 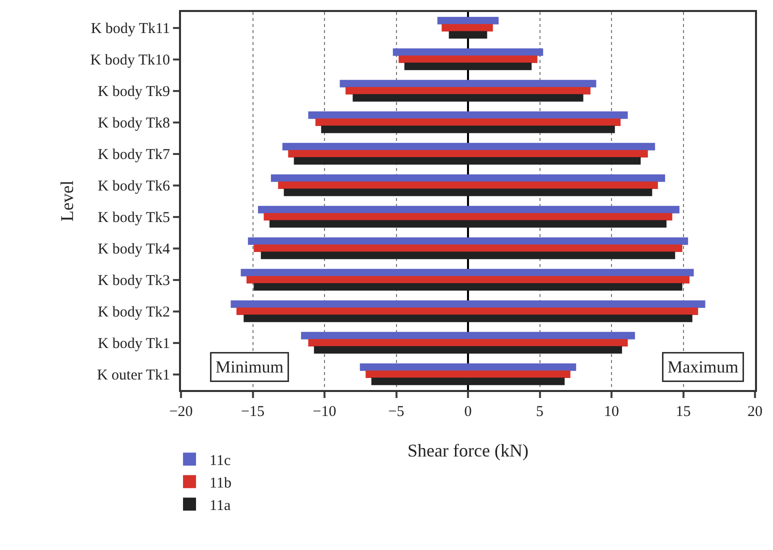 What do you see at coordinates (134, 312) in the screenshot?
I see `y-tick-label: K body Tk2` at bounding box center [134, 312].